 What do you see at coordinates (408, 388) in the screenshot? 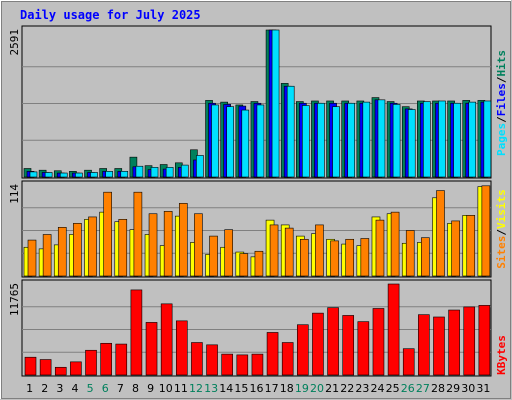
I see `x-tick-label: 26` at bounding box center [408, 388].